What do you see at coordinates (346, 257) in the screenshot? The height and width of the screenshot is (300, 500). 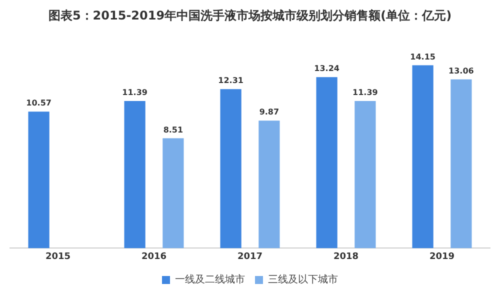 I see `x-tick-label: 2018` at bounding box center [346, 257].